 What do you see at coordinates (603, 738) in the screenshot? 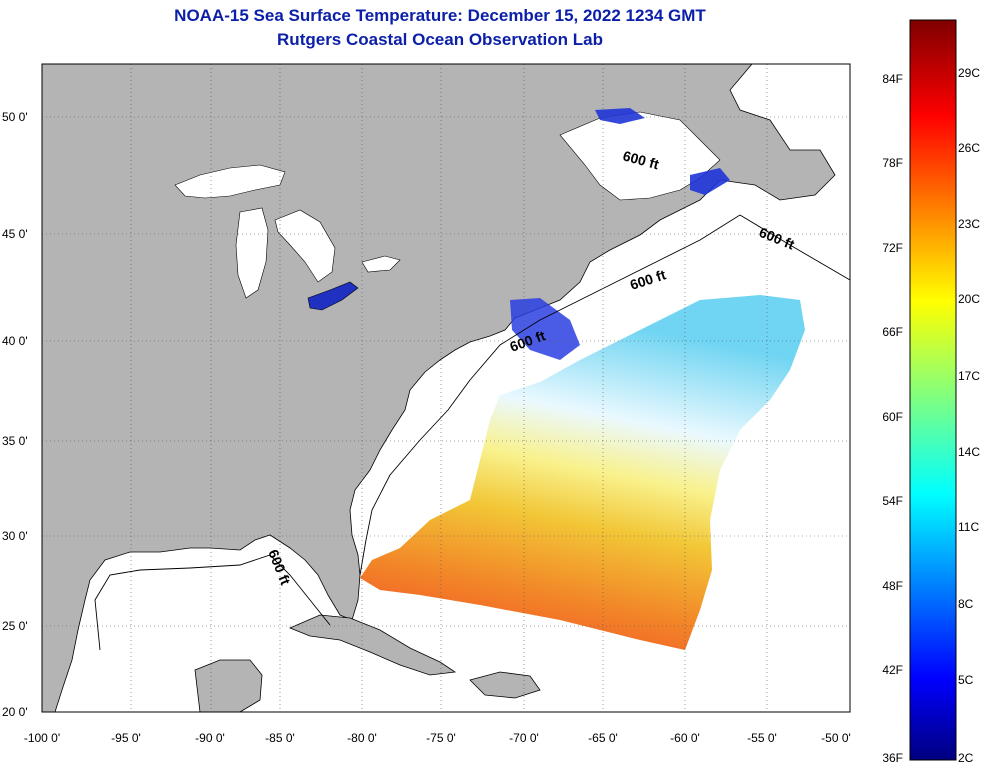
I see `lon-tick-label: -65 0'` at bounding box center [603, 738].